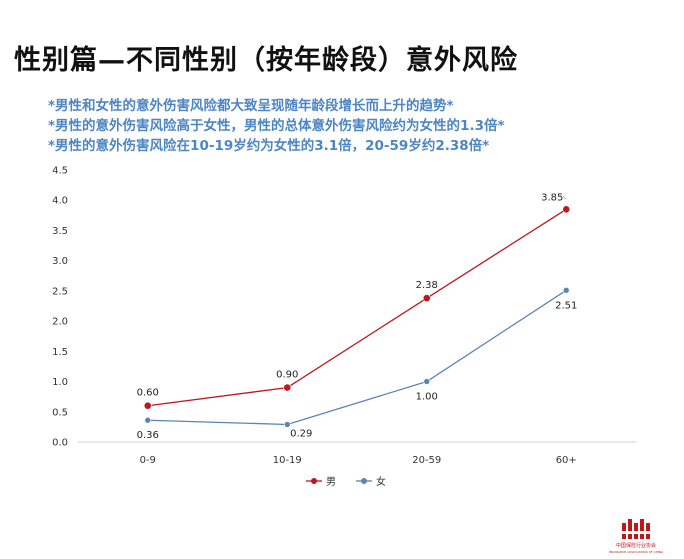 The image size is (684, 559). What do you see at coordinates (371, 481) in the screenshot?
I see `legend-item: 女` at bounding box center [371, 481].